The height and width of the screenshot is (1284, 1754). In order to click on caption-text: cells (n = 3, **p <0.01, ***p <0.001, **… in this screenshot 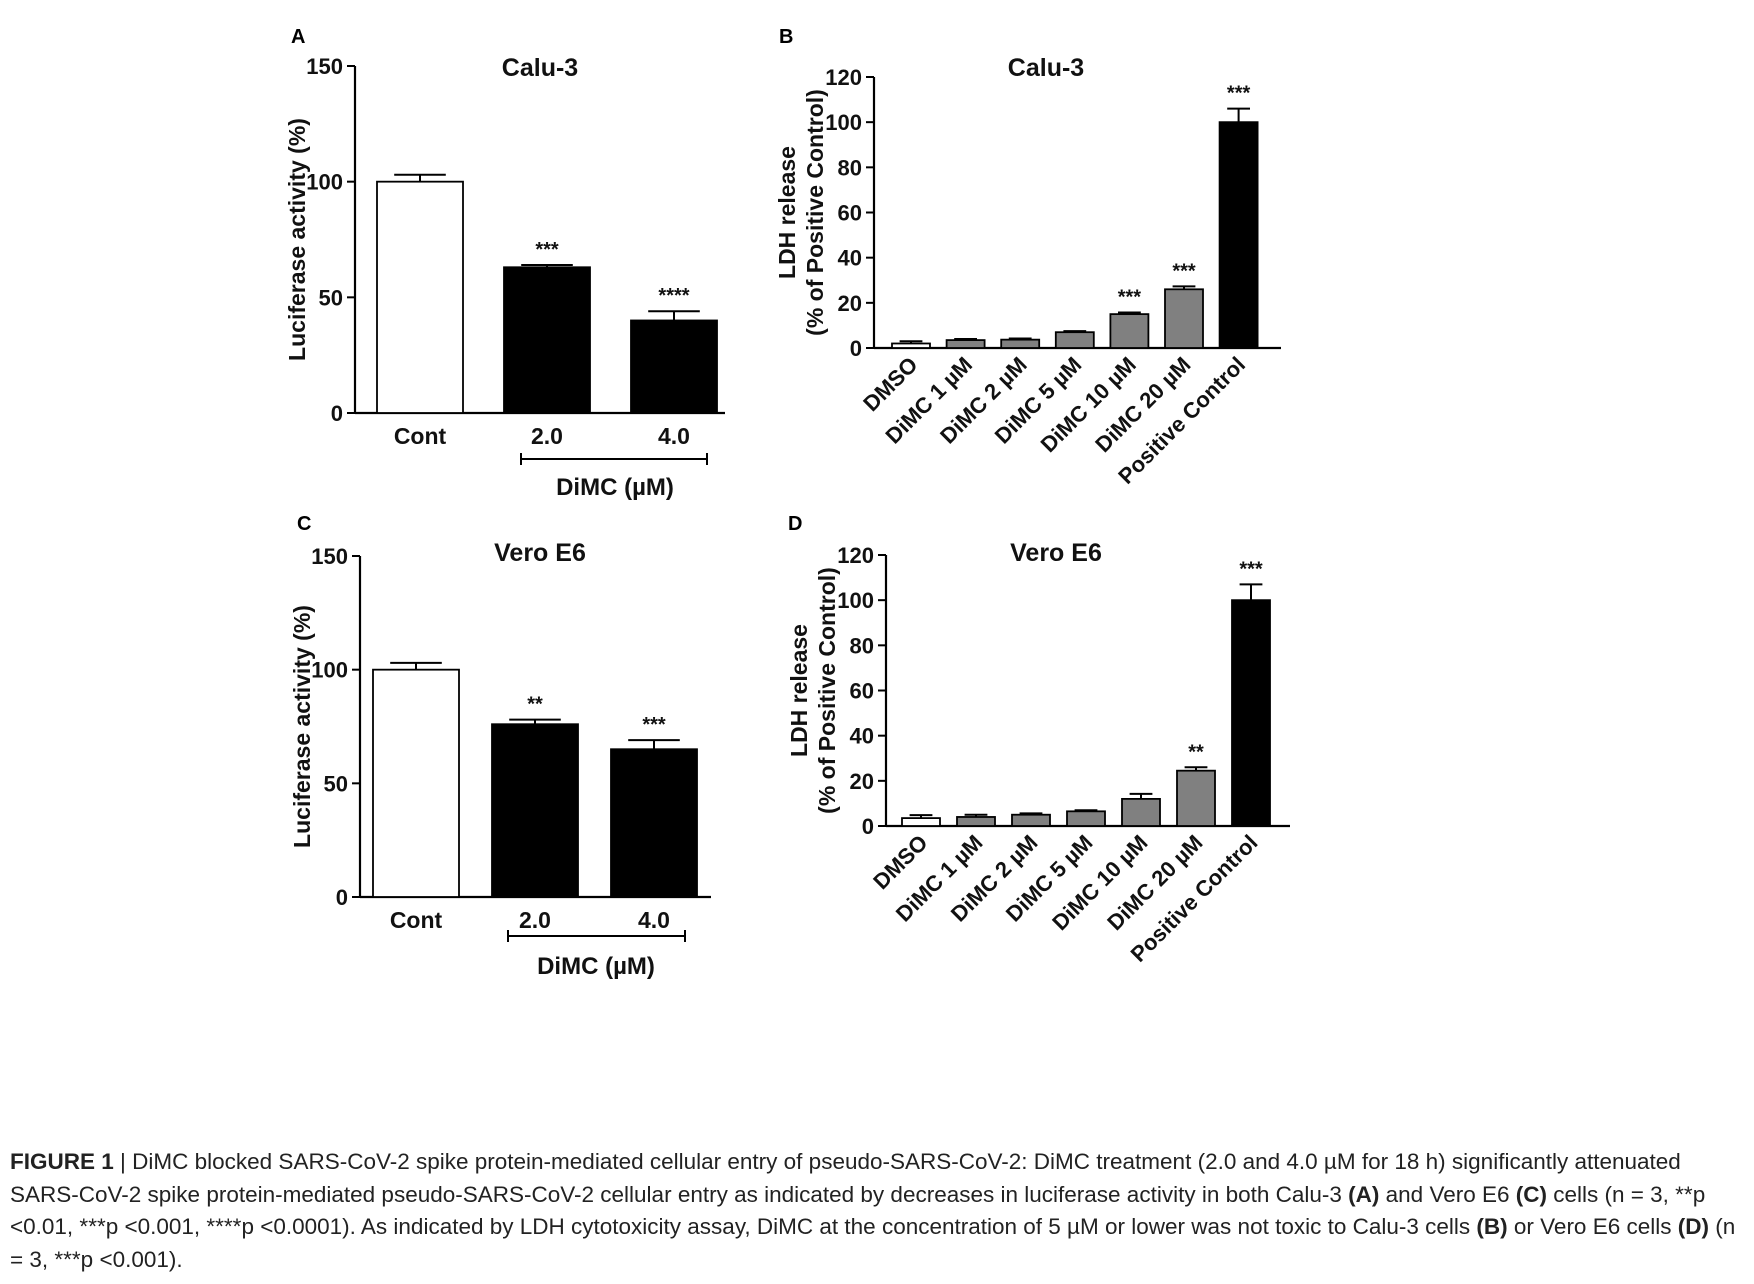, I will do `click(858, 1210)`.